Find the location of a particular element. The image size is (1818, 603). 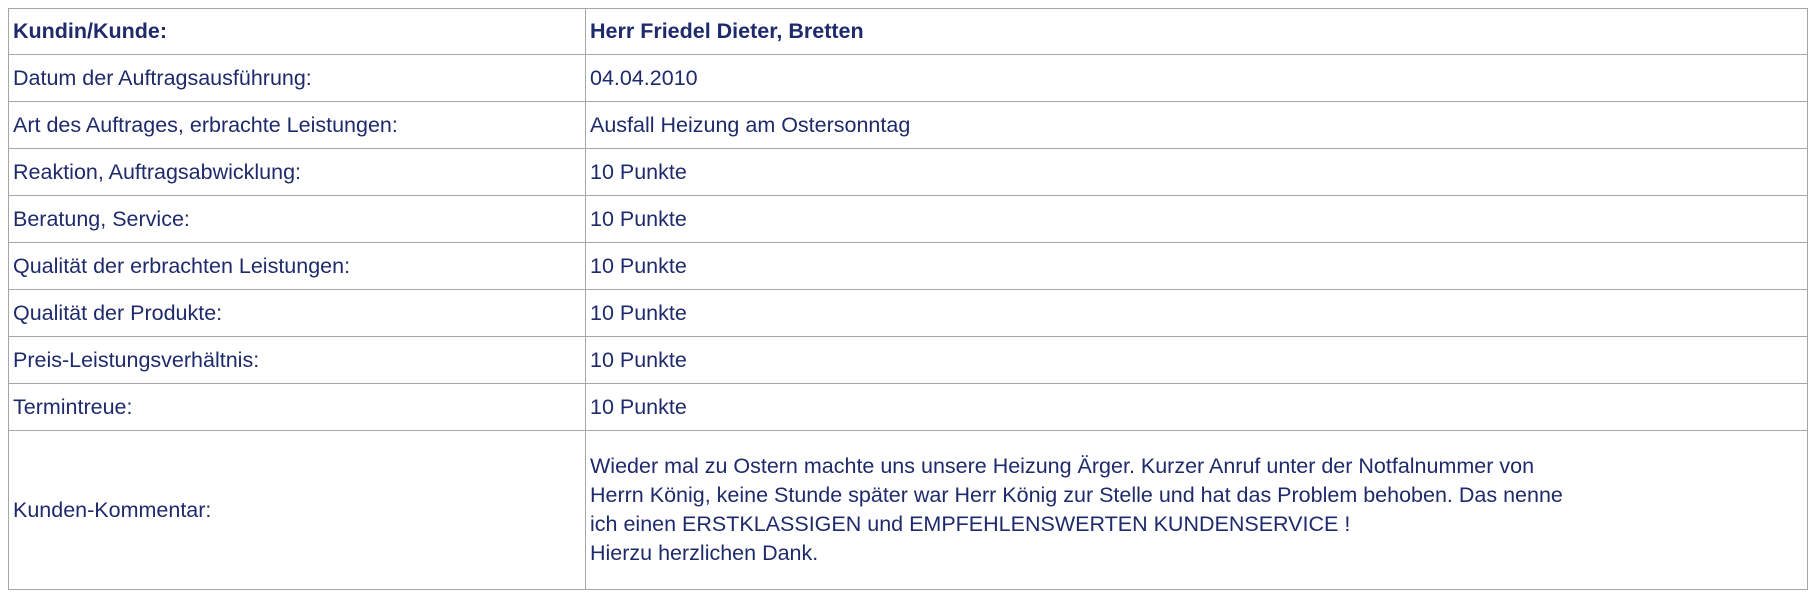

row-label: Datum der Auftragsausführung: is located at coordinates (297, 78).